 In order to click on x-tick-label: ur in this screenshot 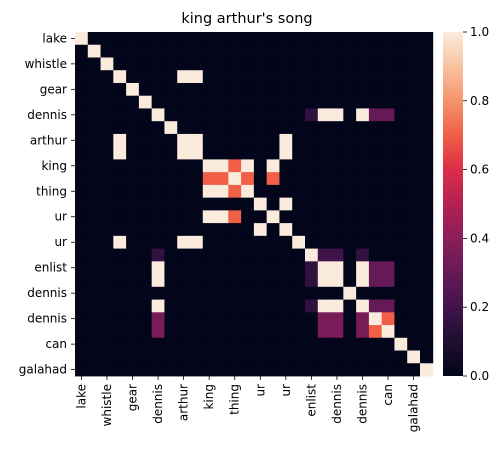, I will do `click(286, 390)`.